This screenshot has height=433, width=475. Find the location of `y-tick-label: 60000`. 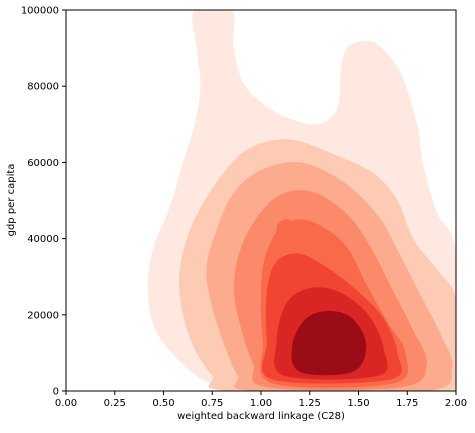

y-tick-label: 60000 is located at coordinates (43, 163).